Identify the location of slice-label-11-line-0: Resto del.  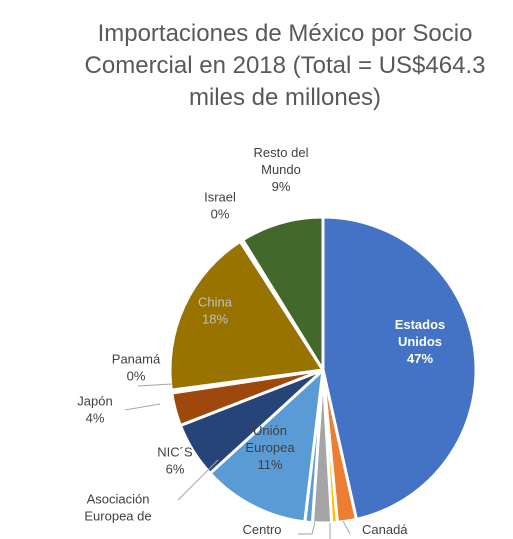
(281, 152).